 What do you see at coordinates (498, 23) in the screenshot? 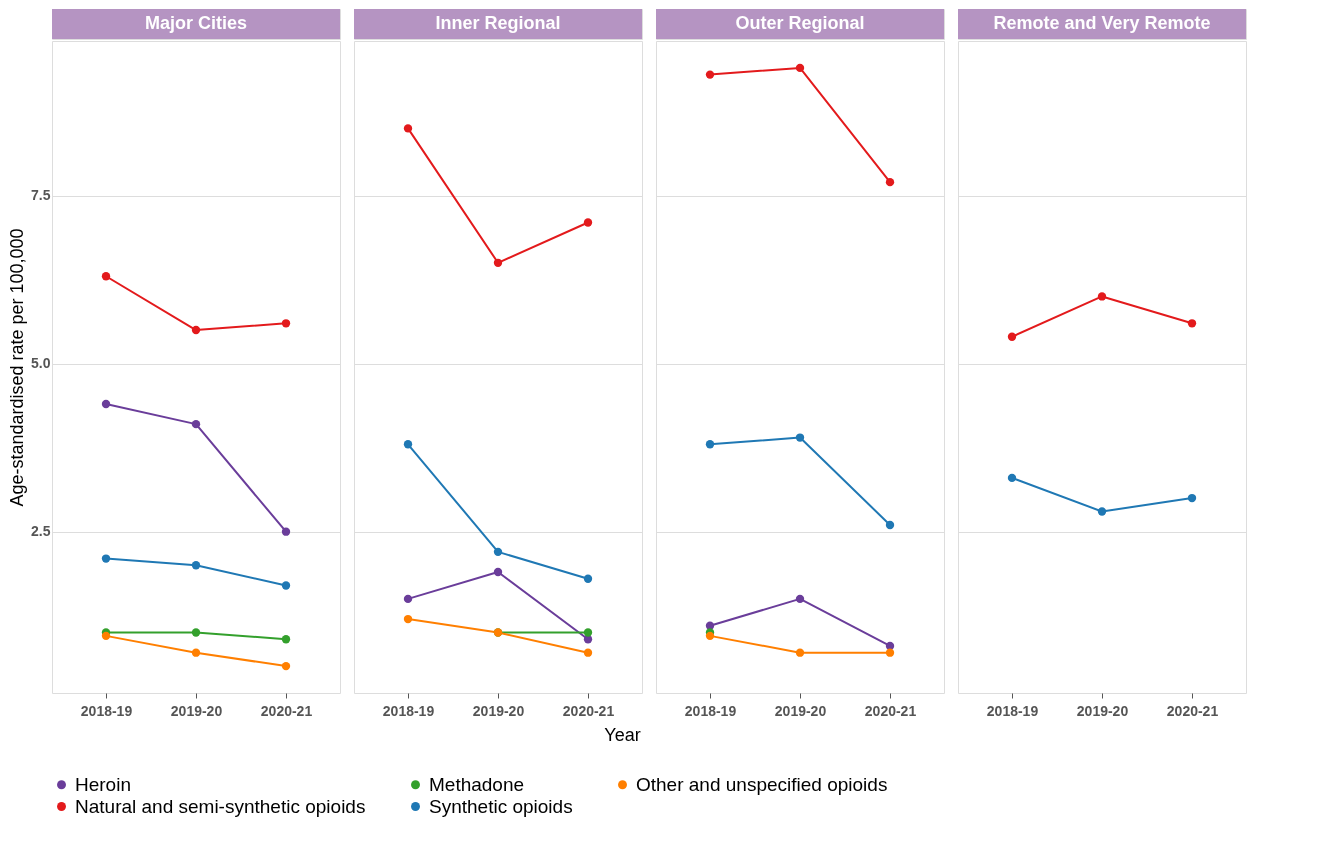
I see `chart-title: Inner Regional` at bounding box center [498, 23].